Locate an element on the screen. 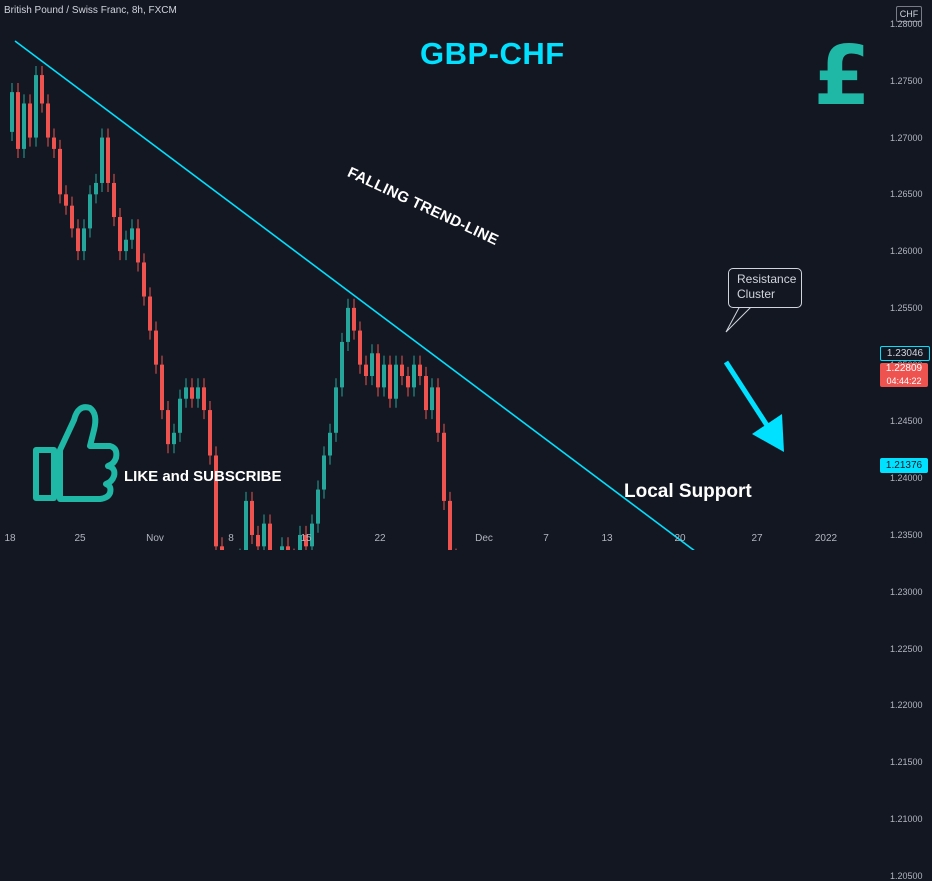 The height and width of the screenshot is (881, 932). thumbs-up-icon-cuff is located at coordinates (45, 474).